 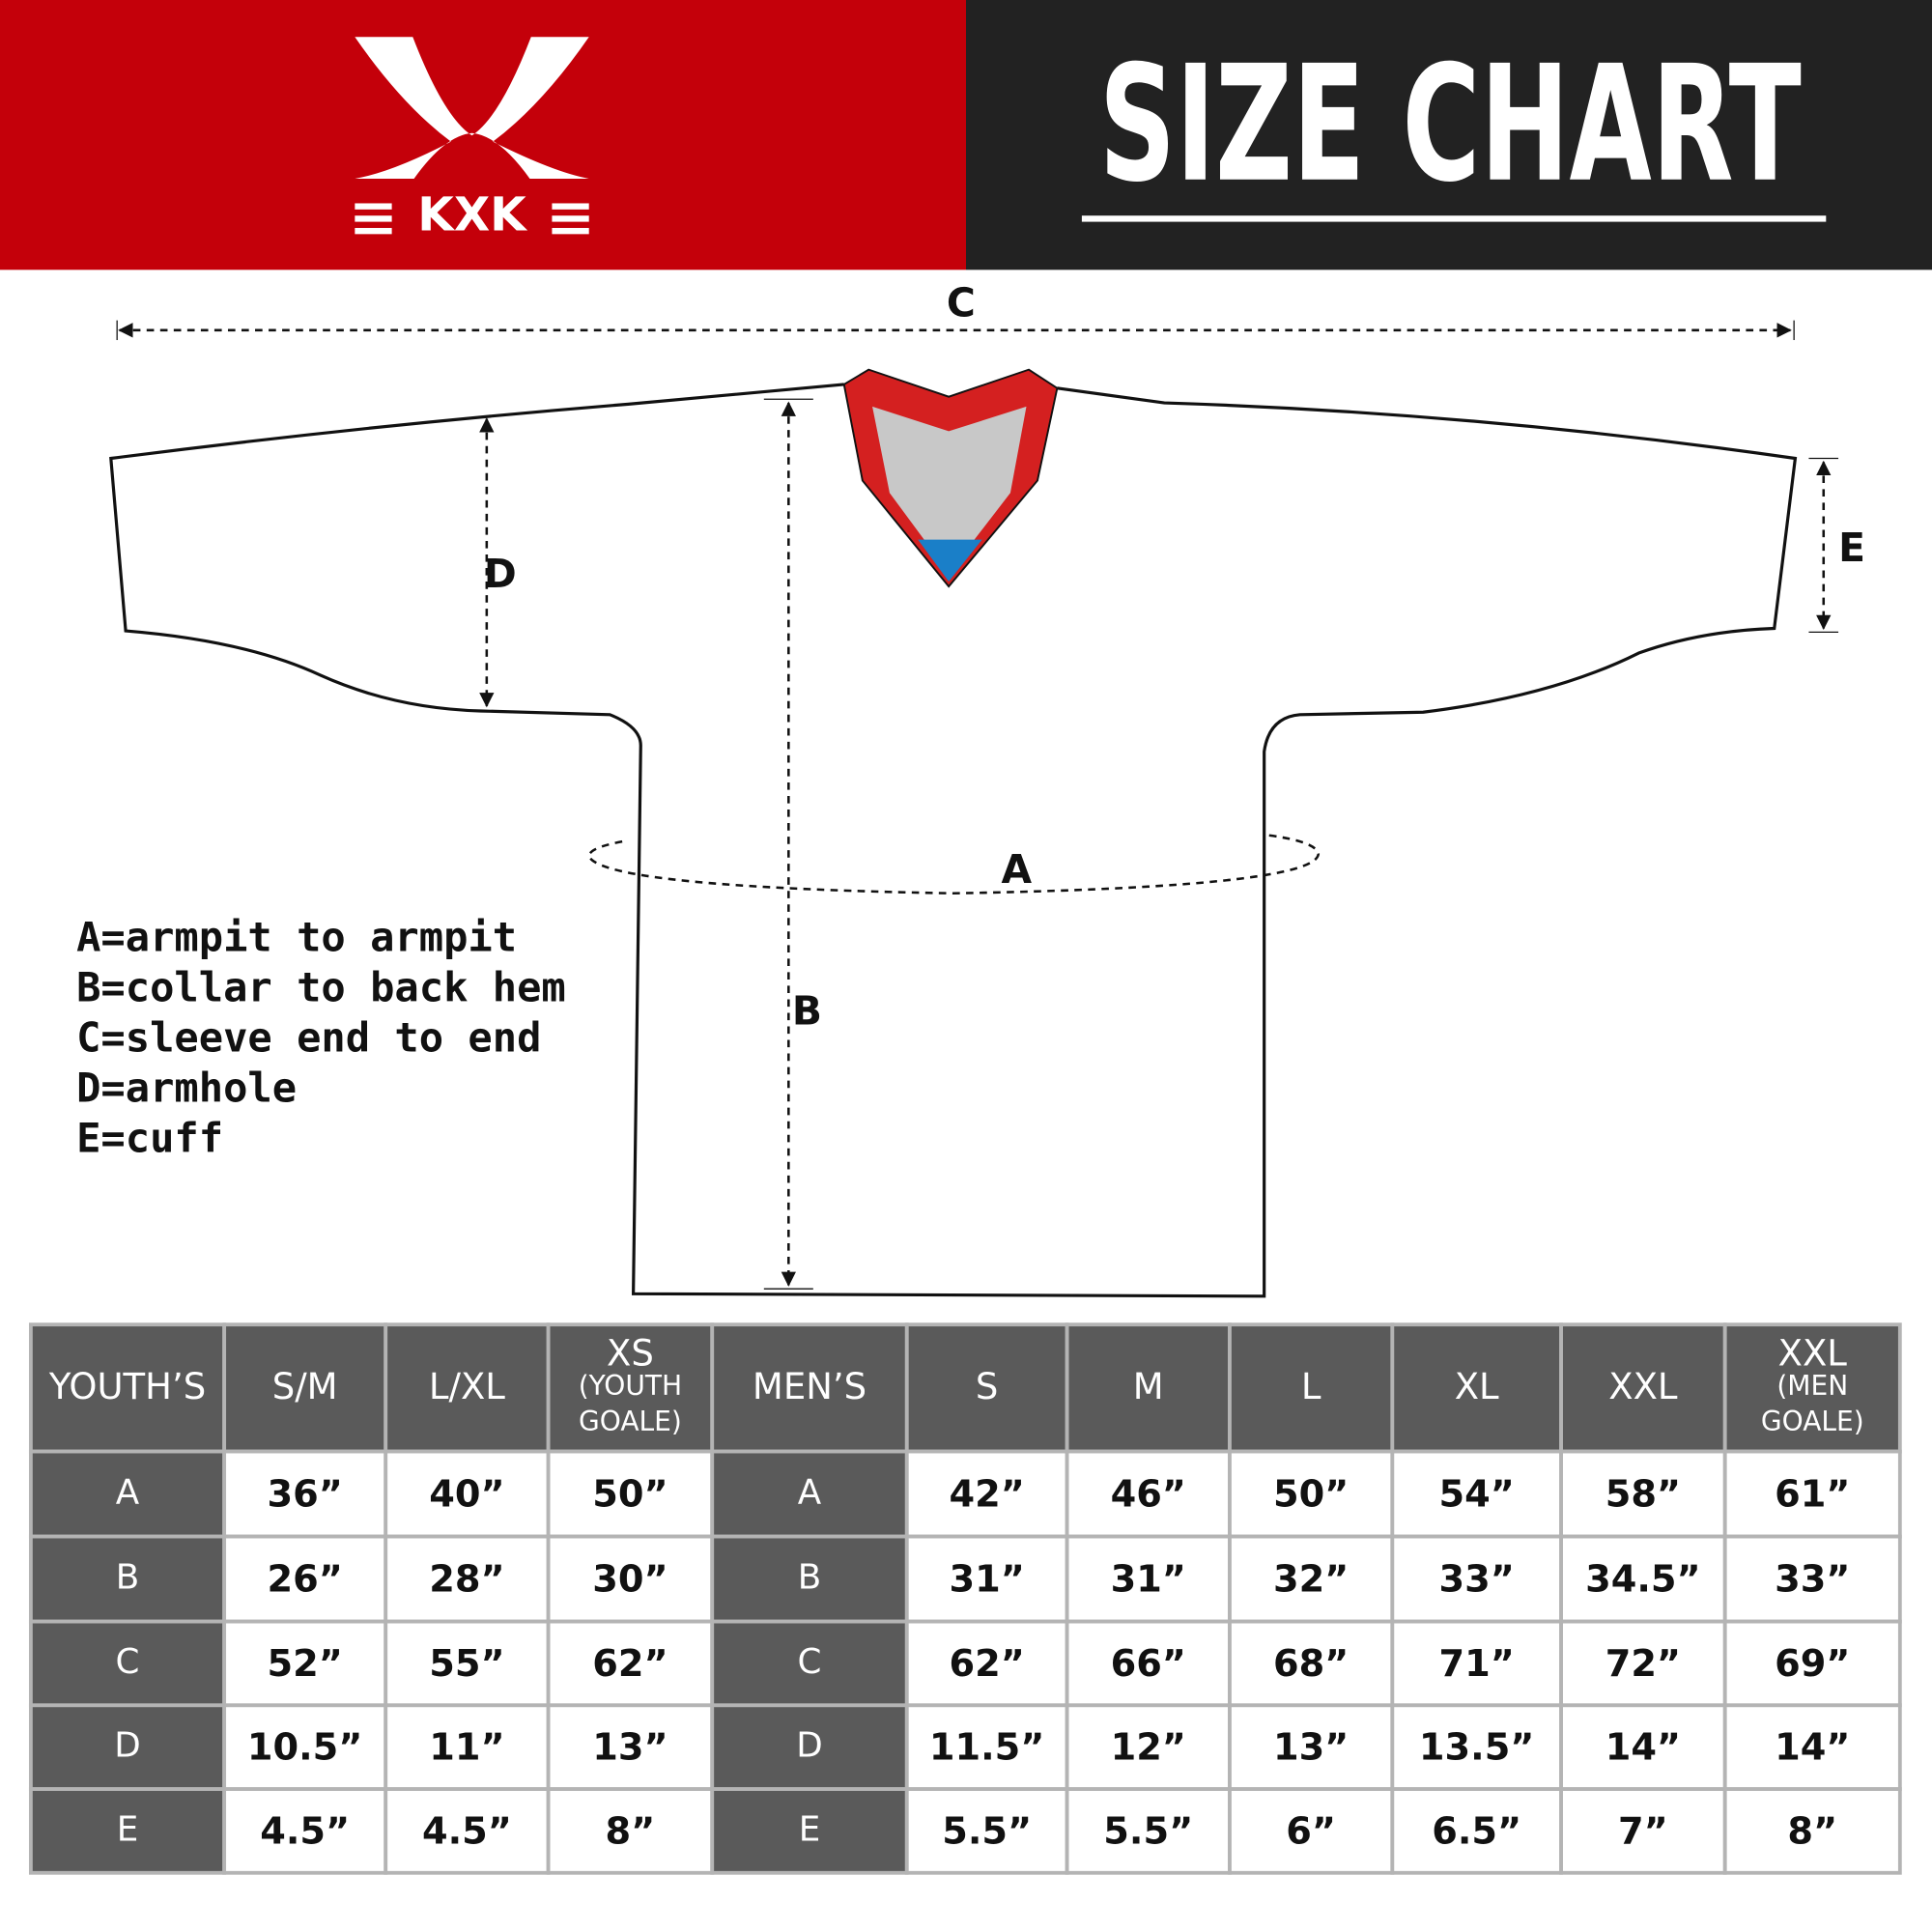 What do you see at coordinates (149, 1137) in the screenshot?
I see `legend-item: E=cuff` at bounding box center [149, 1137].